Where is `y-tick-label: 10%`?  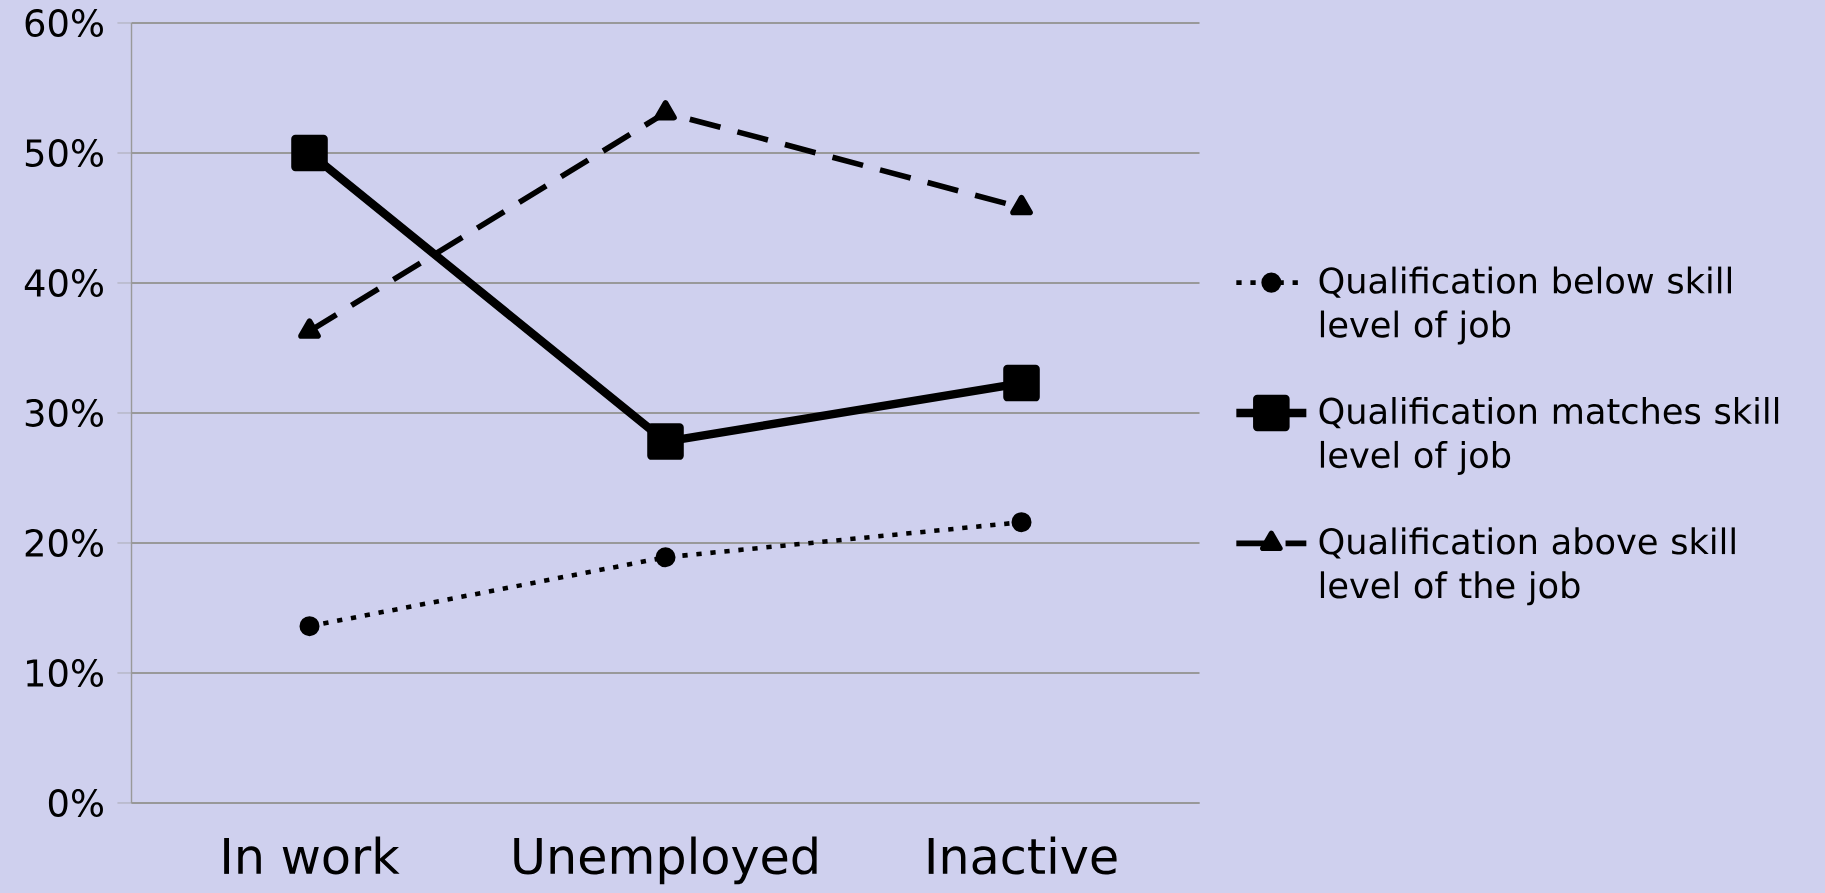
y-tick-label: 10% is located at coordinates (65, 673).